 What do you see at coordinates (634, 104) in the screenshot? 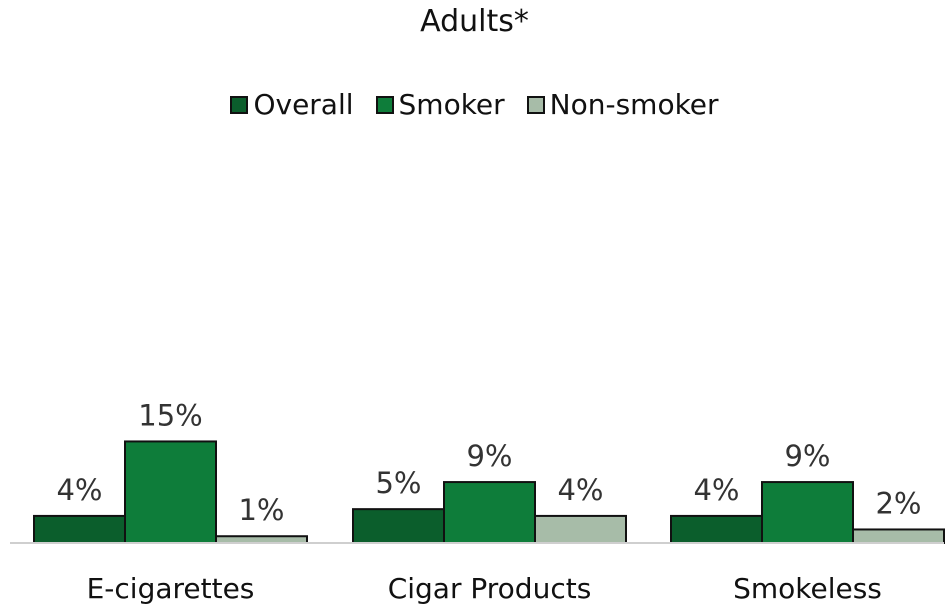
I see `legend-label-non-smoker: Non-smoker` at bounding box center [634, 104].